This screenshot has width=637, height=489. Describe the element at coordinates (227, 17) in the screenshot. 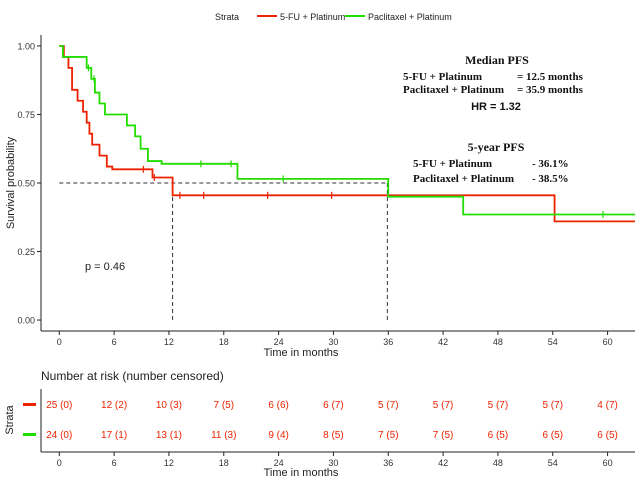

I see `legend-title: Strata` at that location.